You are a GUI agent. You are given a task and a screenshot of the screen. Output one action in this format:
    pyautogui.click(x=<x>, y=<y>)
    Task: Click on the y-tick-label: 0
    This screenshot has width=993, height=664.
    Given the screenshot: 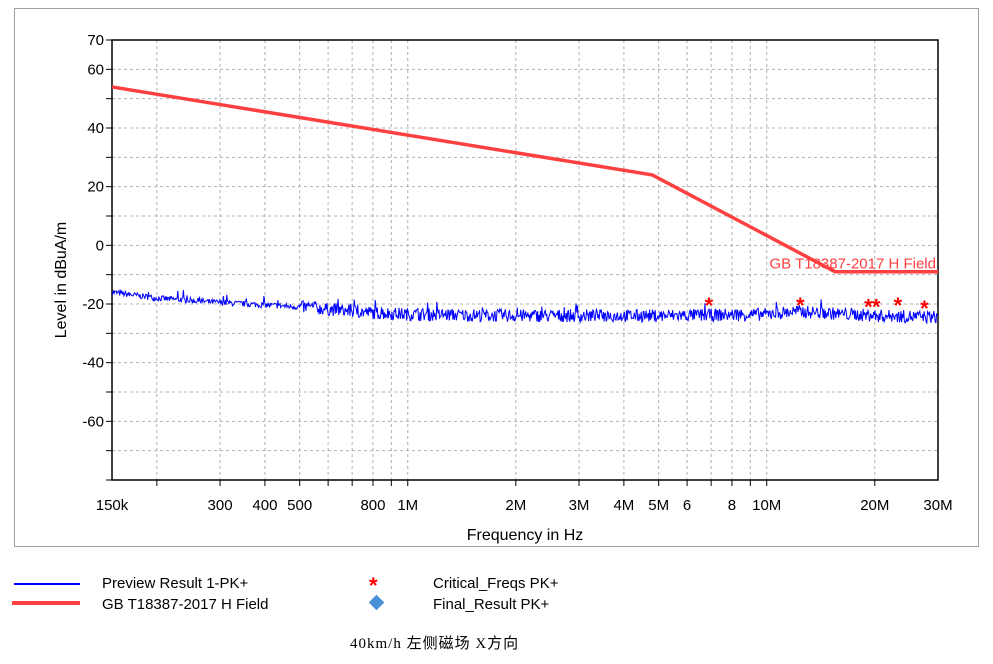 What is the action you would take?
    pyautogui.click(x=100, y=245)
    